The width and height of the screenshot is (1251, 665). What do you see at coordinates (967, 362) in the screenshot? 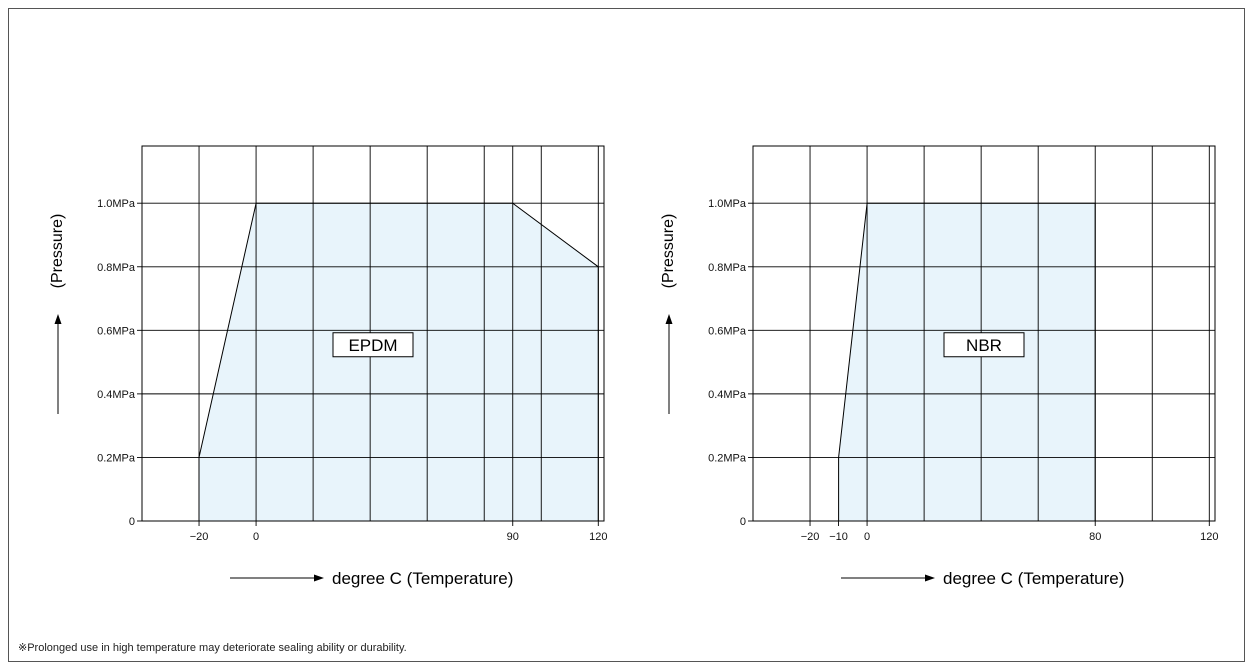
I see `operating-region` at bounding box center [967, 362].